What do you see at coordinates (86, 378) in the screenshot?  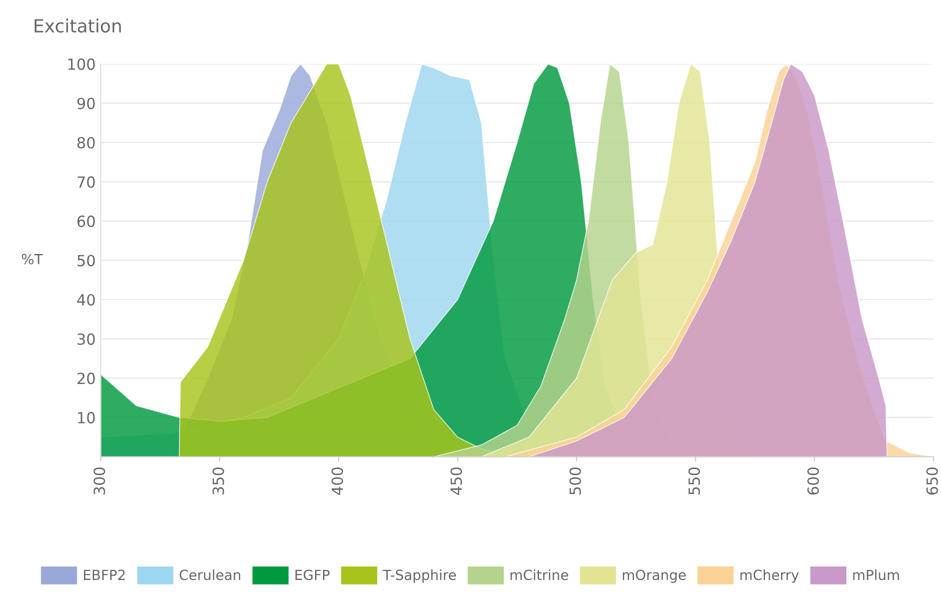 I see `y-tick-label: 20` at bounding box center [86, 378].